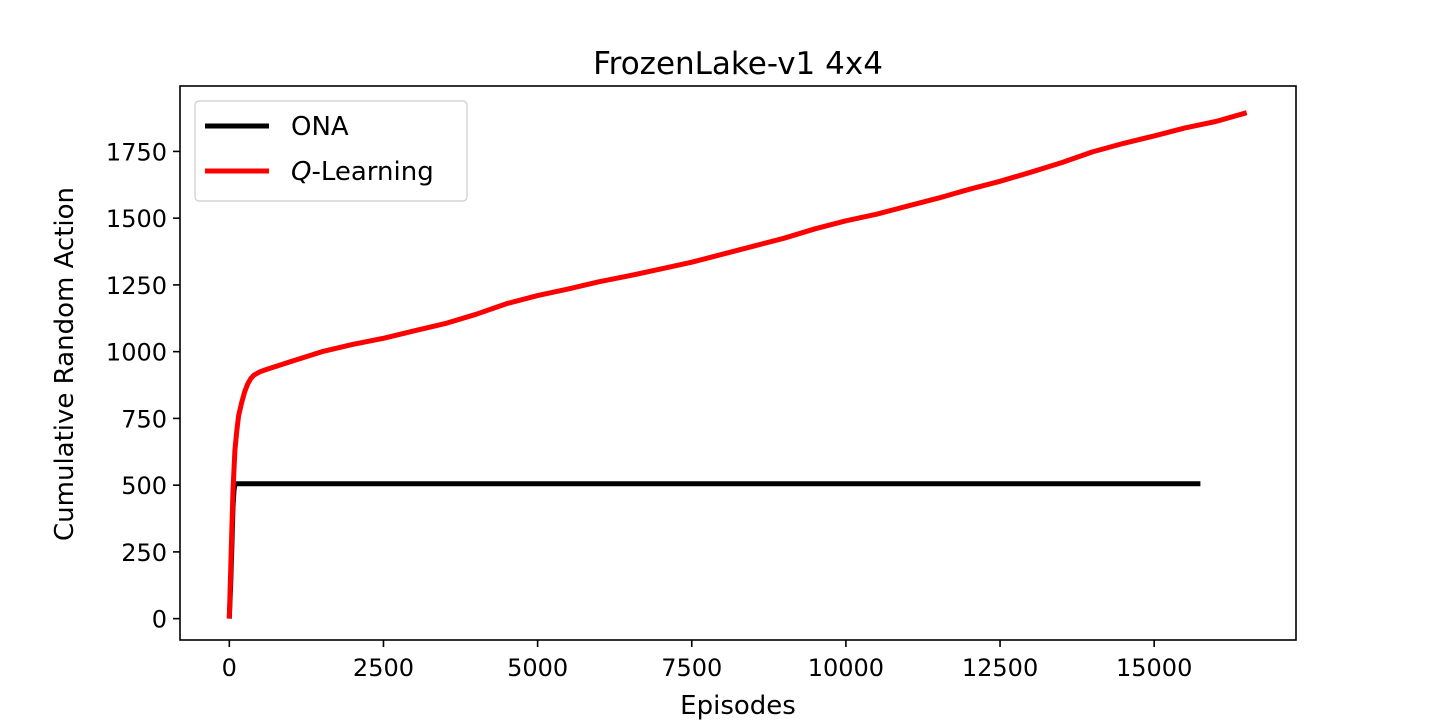  Describe the element at coordinates (229, 668) in the screenshot. I see `x-tick-label: 0` at that location.